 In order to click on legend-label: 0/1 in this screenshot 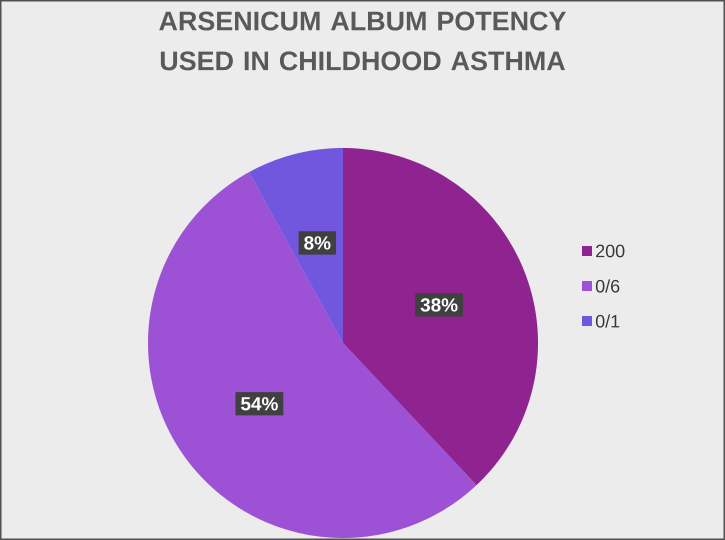, I will do `click(608, 321)`.